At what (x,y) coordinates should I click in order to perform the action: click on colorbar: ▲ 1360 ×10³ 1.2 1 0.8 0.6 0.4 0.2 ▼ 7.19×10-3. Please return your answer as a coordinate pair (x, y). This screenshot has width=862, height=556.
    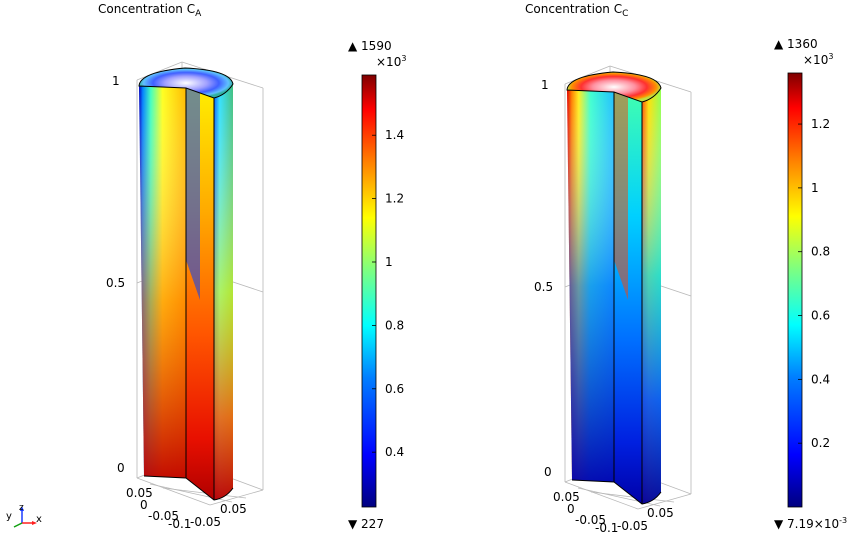
    Looking at the image, I should click on (810, 284).